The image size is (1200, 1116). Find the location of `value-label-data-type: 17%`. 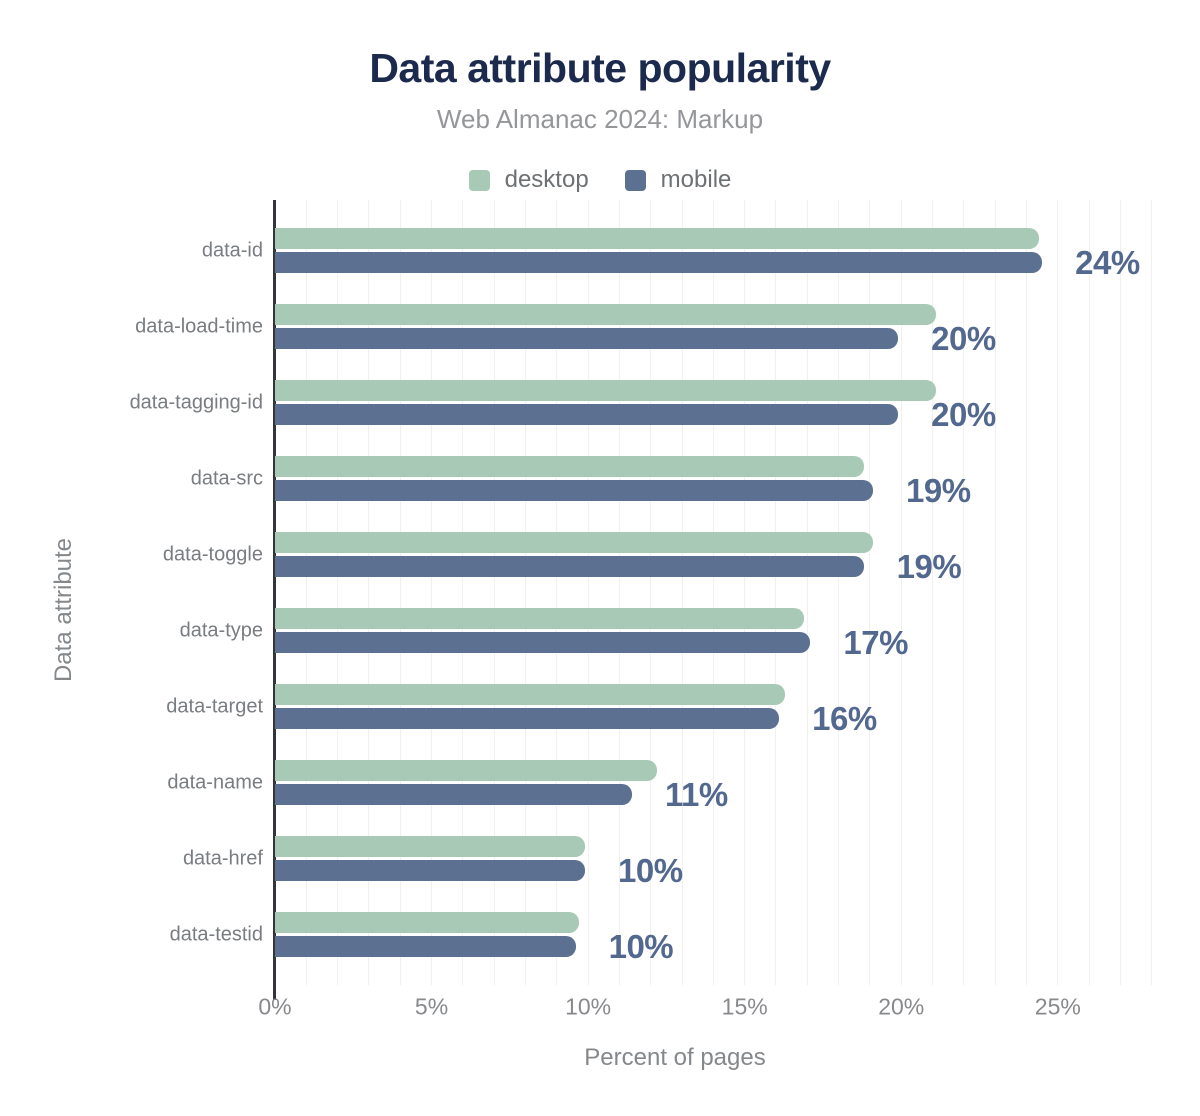

value-label-data-type: 17% is located at coordinates (875, 642).